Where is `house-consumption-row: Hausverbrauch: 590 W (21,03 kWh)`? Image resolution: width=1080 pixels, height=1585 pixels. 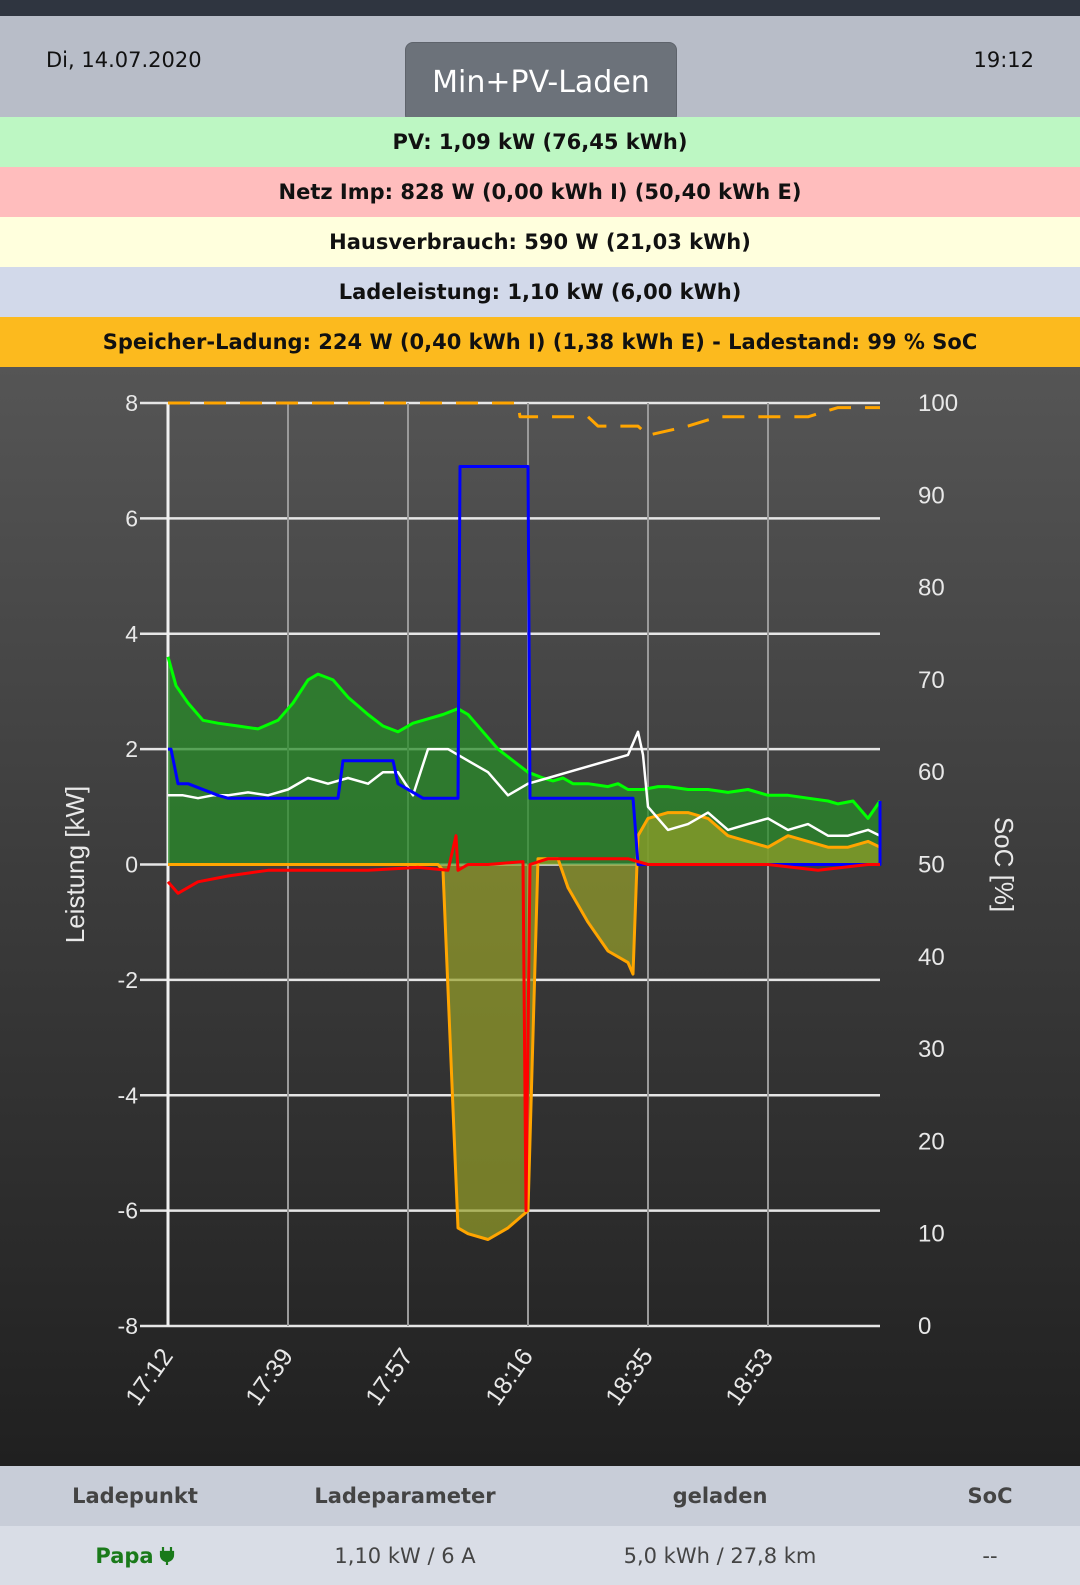
house-consumption-row: Hausverbrauch: 590 W (21,03 kWh) is located at coordinates (540, 242).